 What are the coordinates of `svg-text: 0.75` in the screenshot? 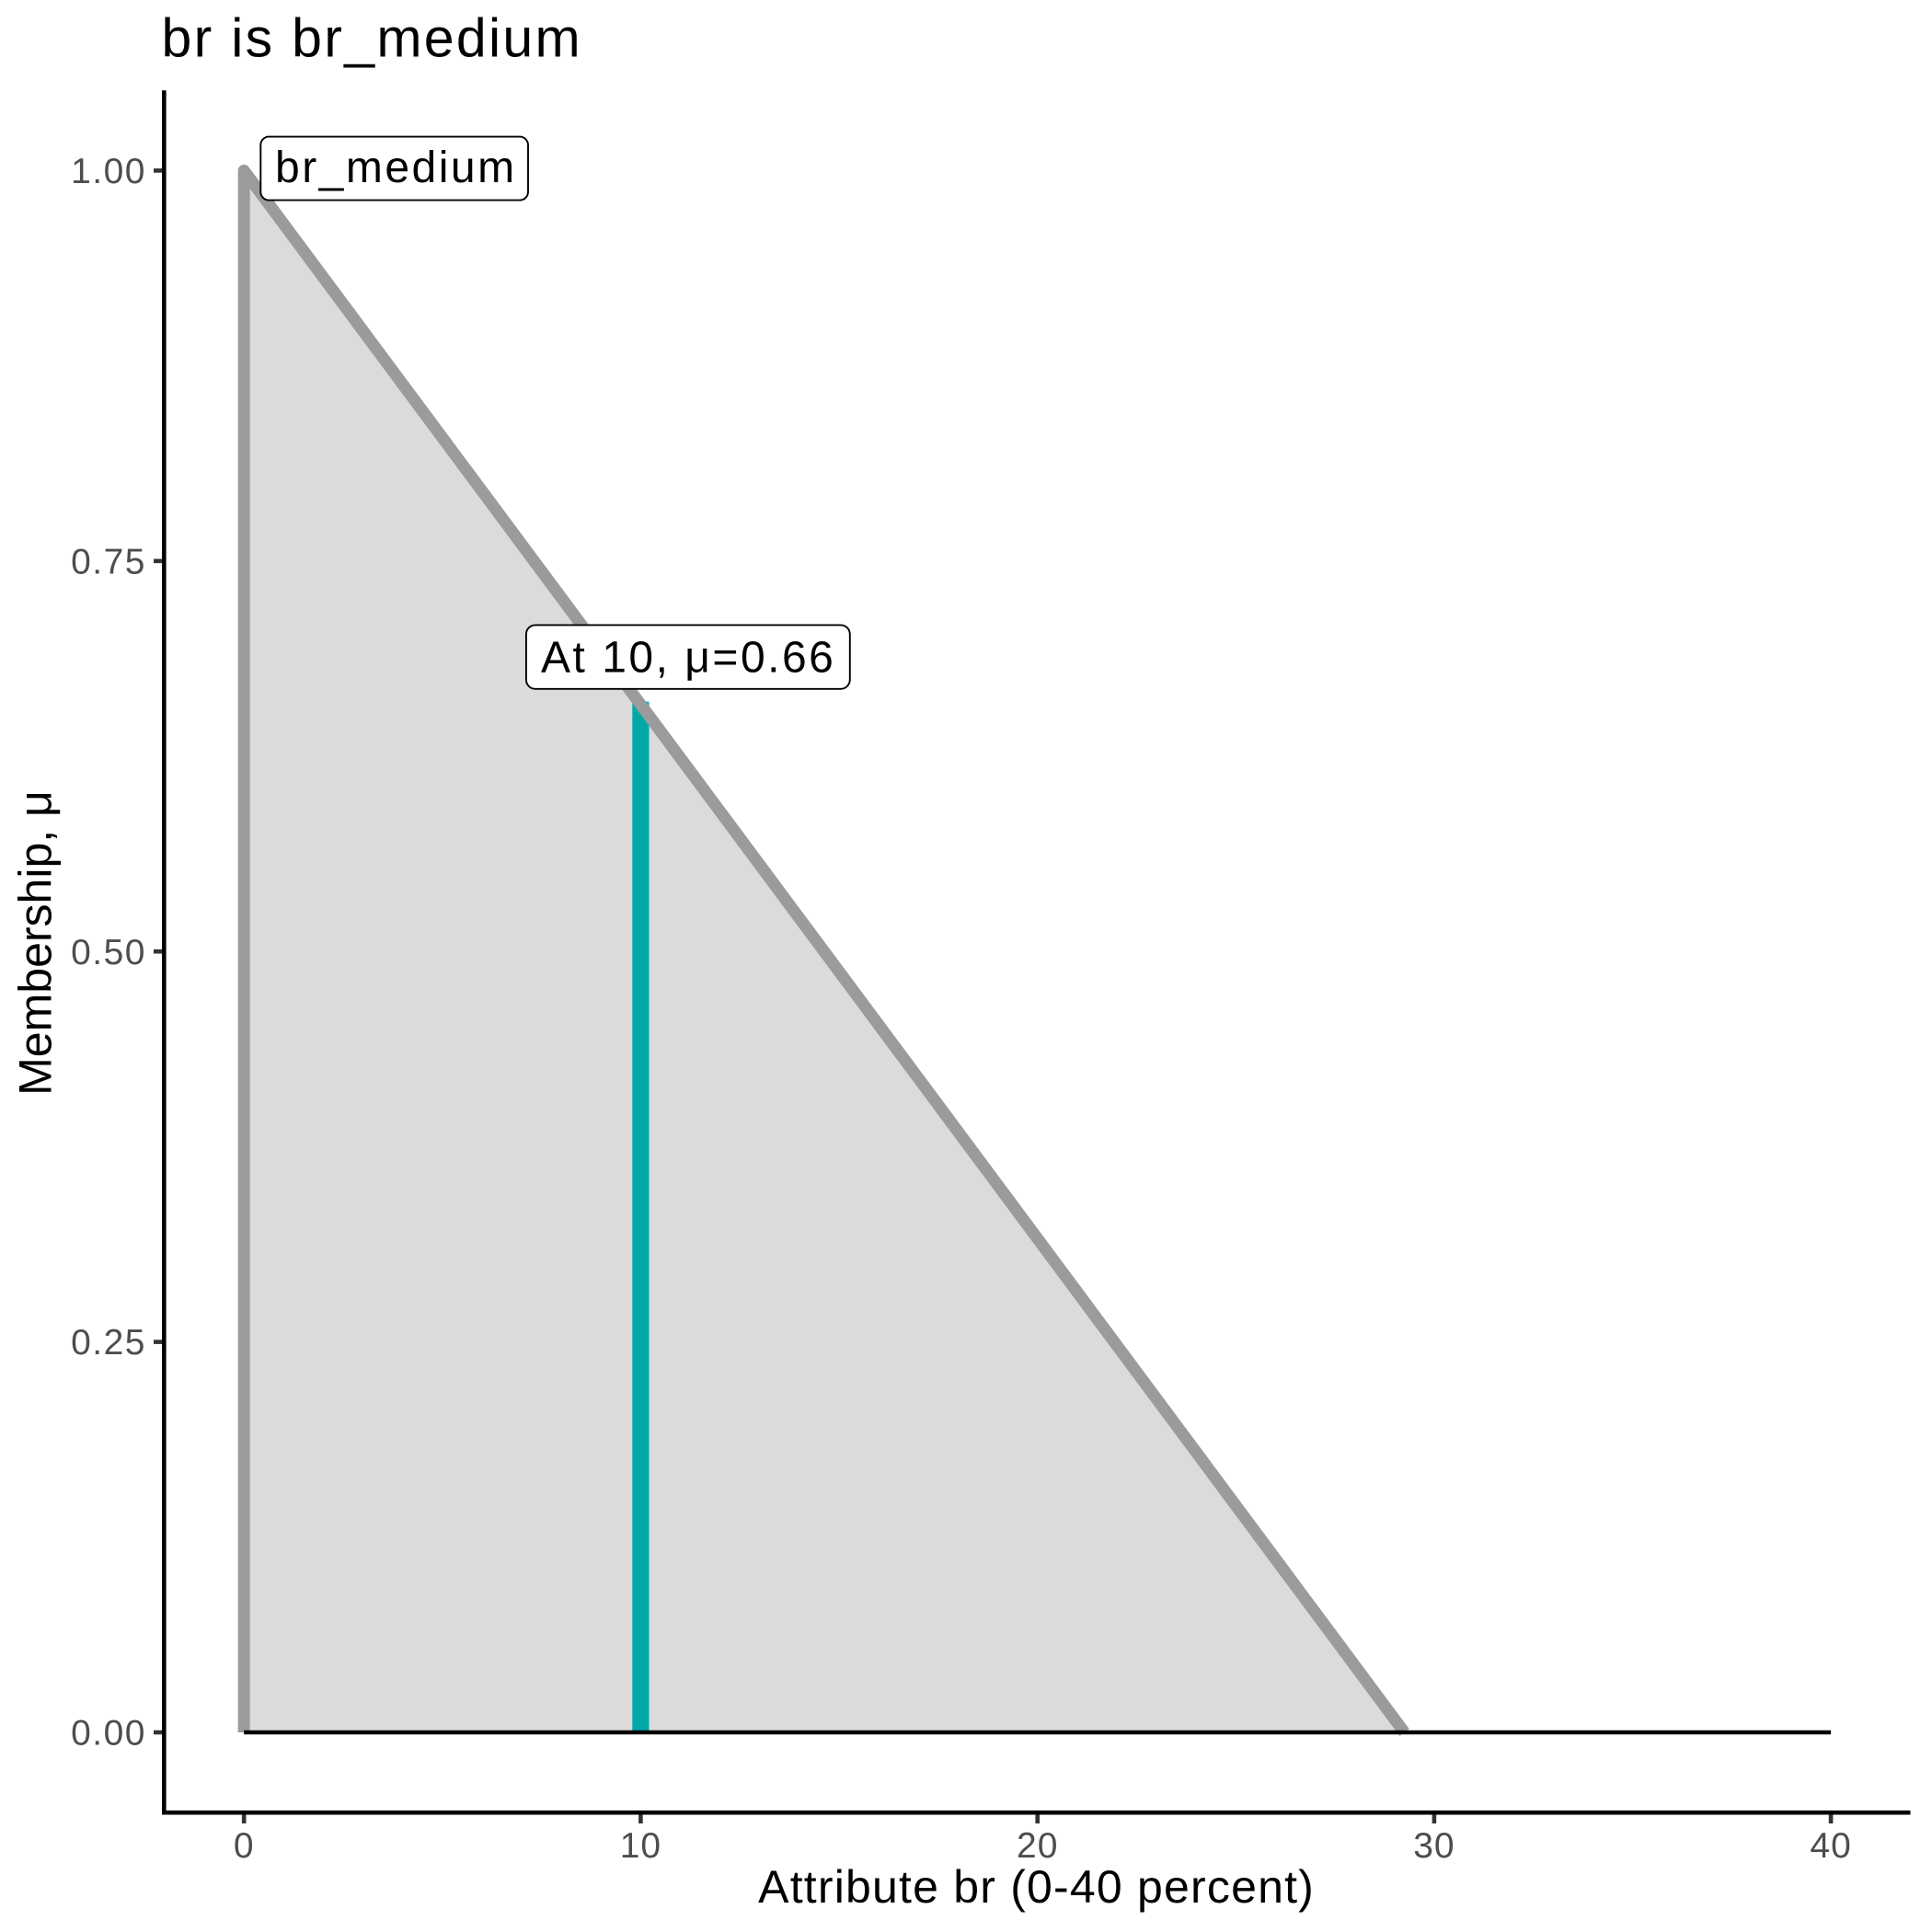 It's located at (108, 561).